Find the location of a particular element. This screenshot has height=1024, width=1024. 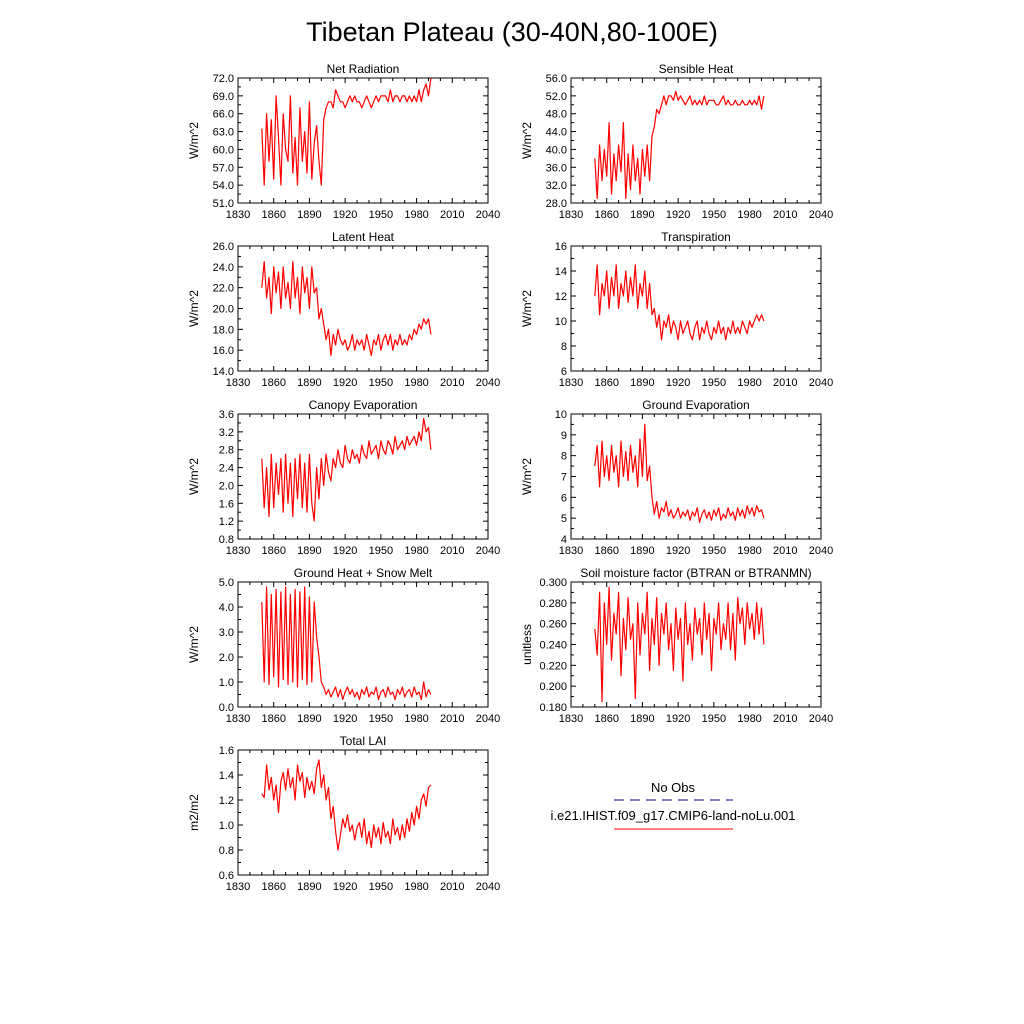

y-tick-label: 0.200 is located at coordinates (553, 687).